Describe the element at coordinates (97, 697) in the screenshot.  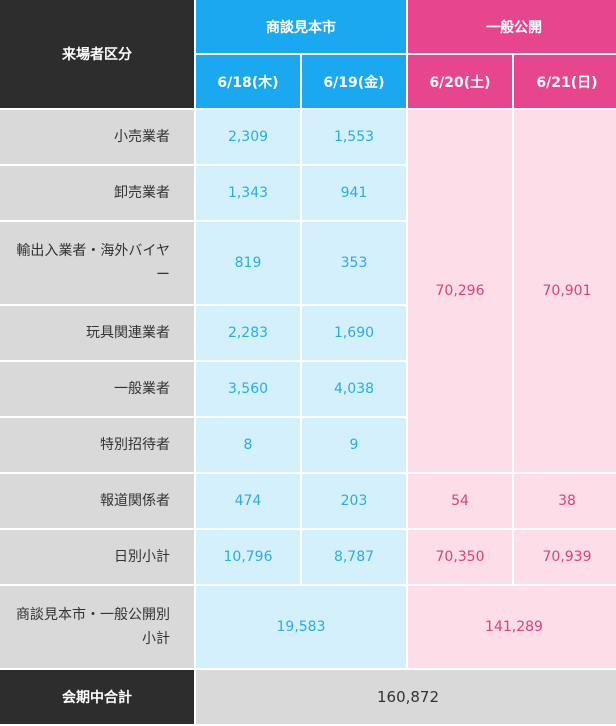
I see `grand-total-label: 会期中合計` at that location.